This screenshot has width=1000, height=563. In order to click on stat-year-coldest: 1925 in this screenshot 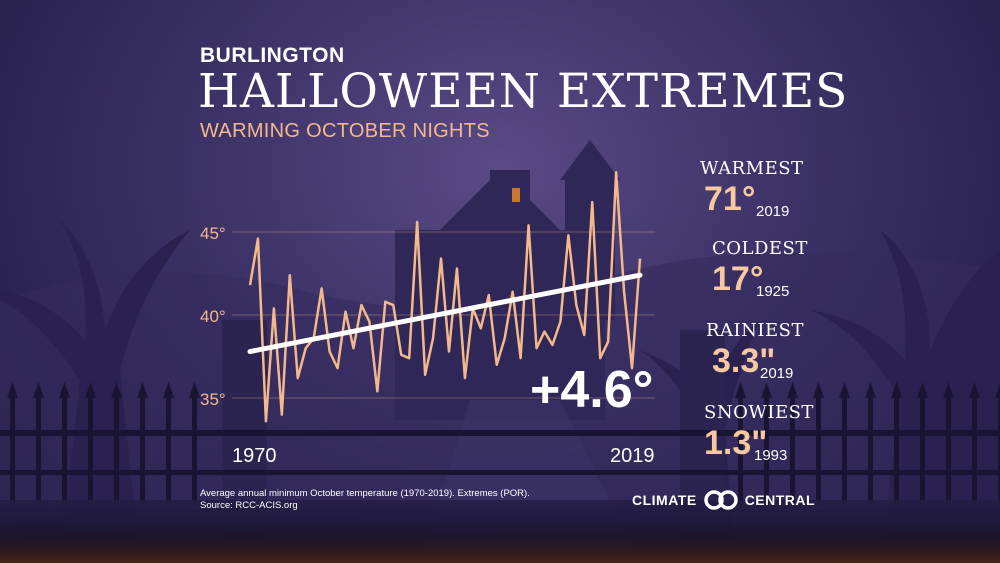, I will do `click(773, 291)`.